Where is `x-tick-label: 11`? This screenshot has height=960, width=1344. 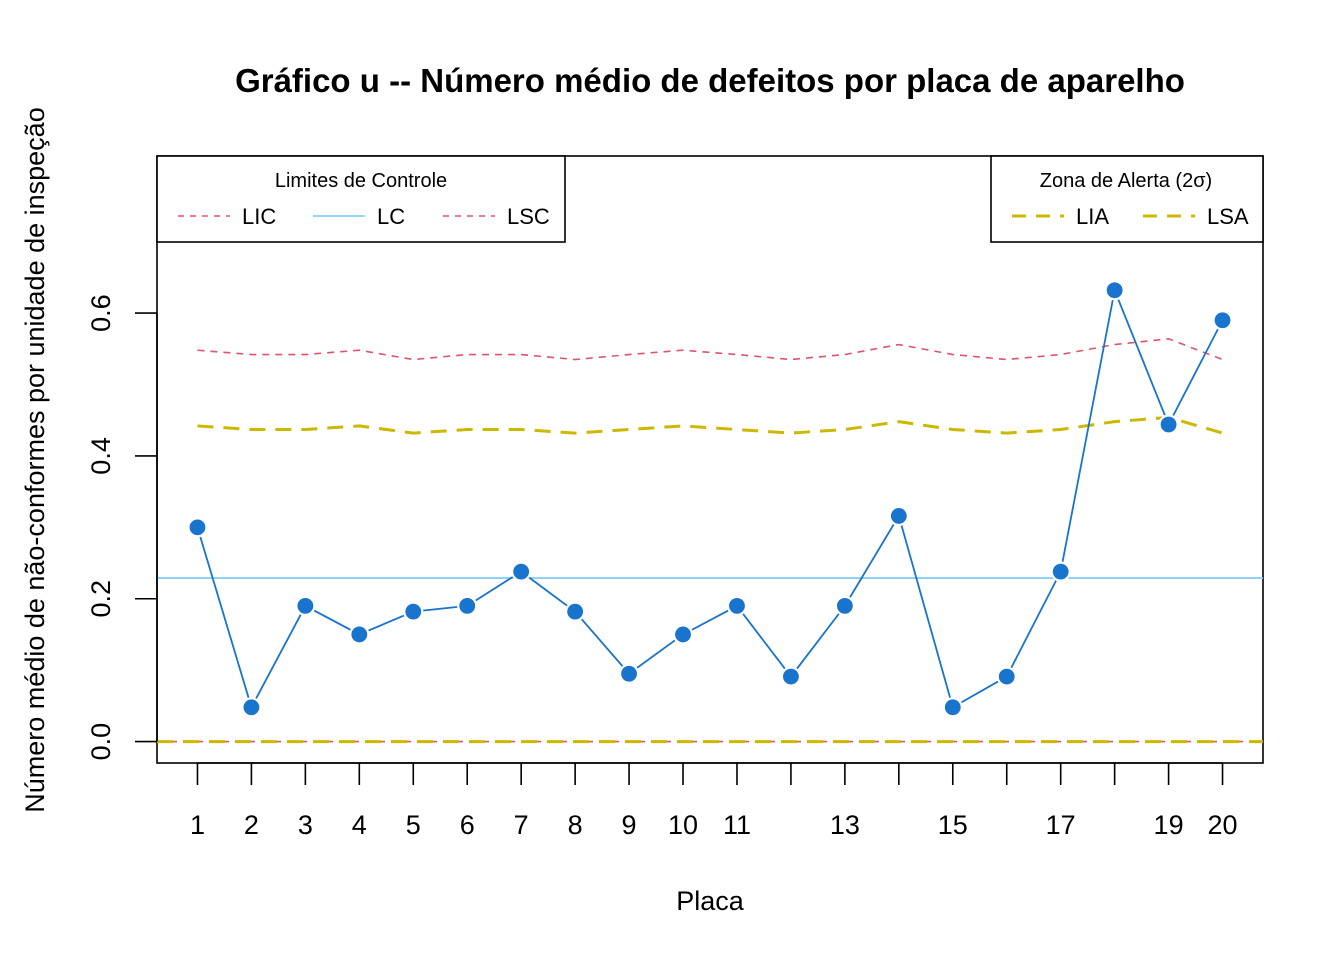 x-tick-label: 11 is located at coordinates (737, 825).